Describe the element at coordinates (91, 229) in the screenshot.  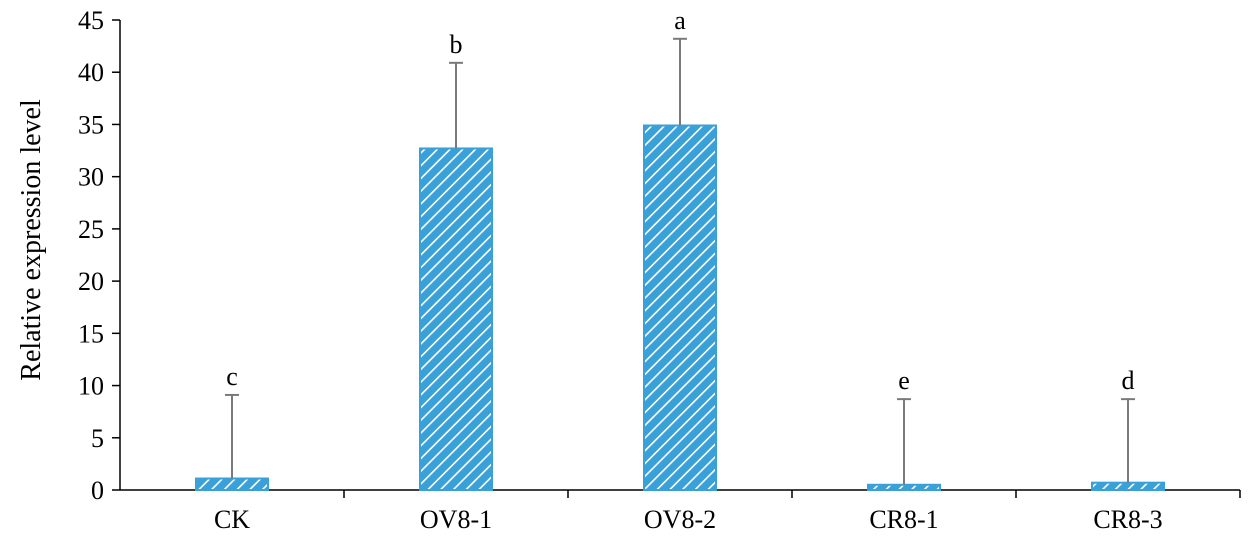
I see `y-tick-label: 25` at that location.